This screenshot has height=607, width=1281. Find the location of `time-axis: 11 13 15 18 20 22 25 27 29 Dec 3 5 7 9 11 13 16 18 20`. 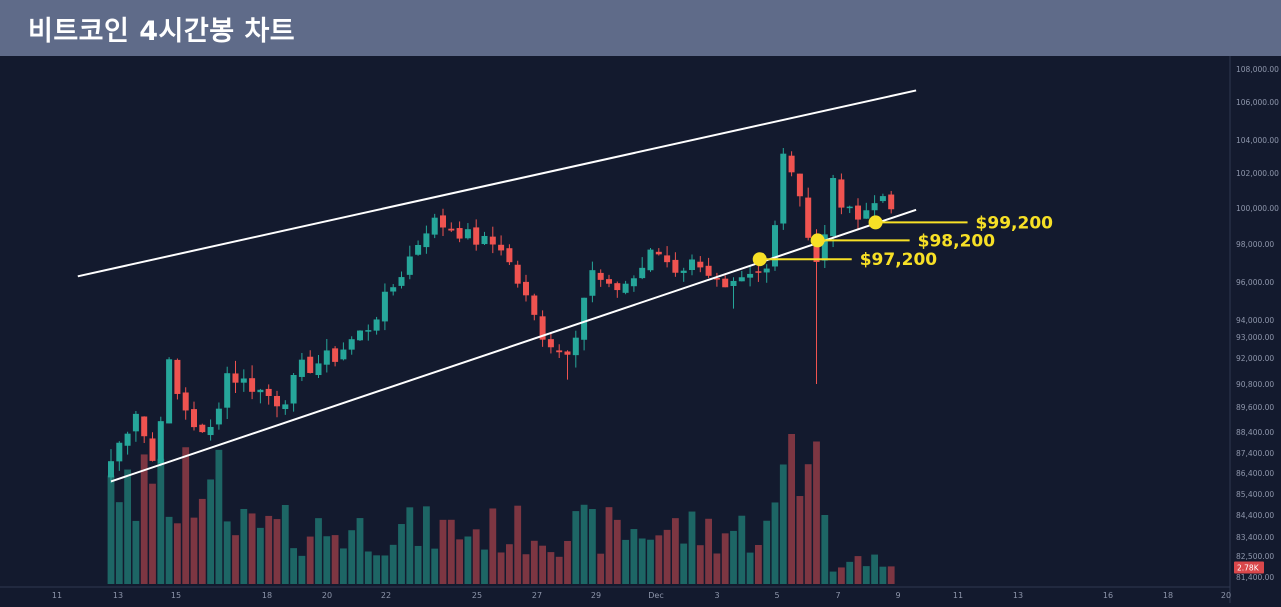

time-axis: 11 13 15 18 20 22 25 27 29 Dec 3 5 7 9 11 13 16 18 20 is located at coordinates (615, 593).